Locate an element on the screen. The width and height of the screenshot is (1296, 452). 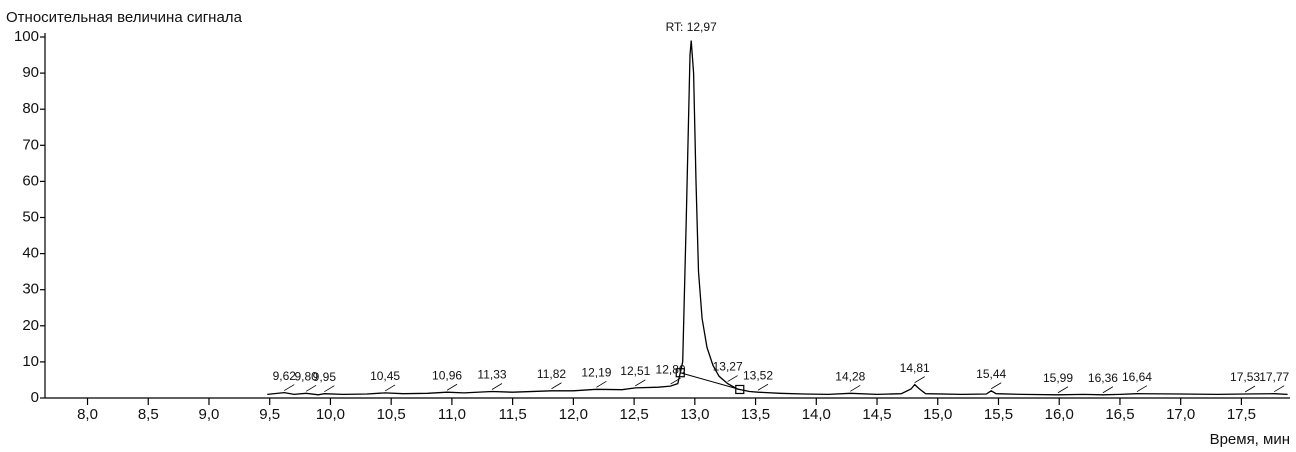
x-tick-label: 10,0 is located at coordinates (330, 414).